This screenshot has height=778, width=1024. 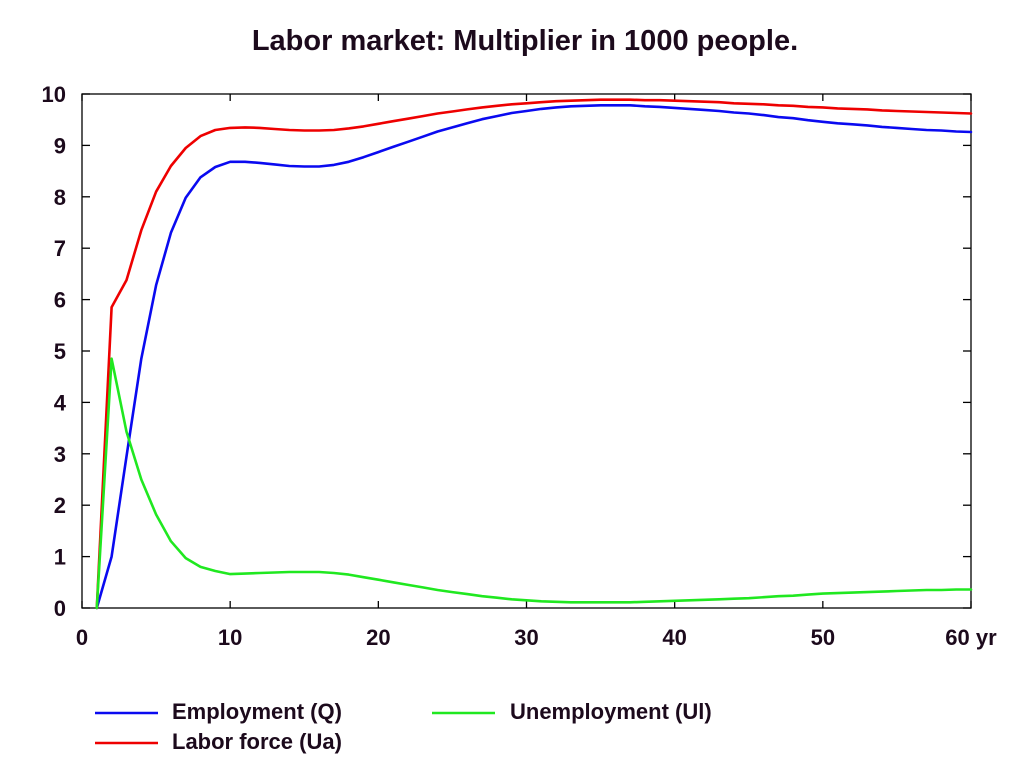 What do you see at coordinates (257, 741) in the screenshot?
I see `legend-label-labor-force: Labor force (Ua)` at bounding box center [257, 741].